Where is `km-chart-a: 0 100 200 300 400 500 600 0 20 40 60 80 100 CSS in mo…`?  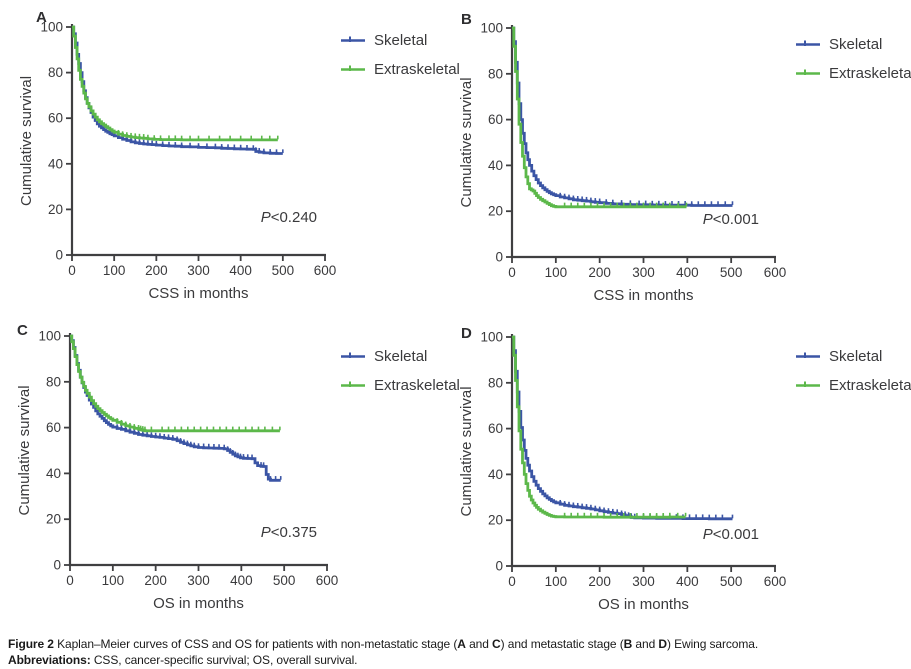 km-chart-a: 0 100 200 300 400 500 600 0 20 40 60 80 100 CSS in mo… is located at coordinates (177, 161).